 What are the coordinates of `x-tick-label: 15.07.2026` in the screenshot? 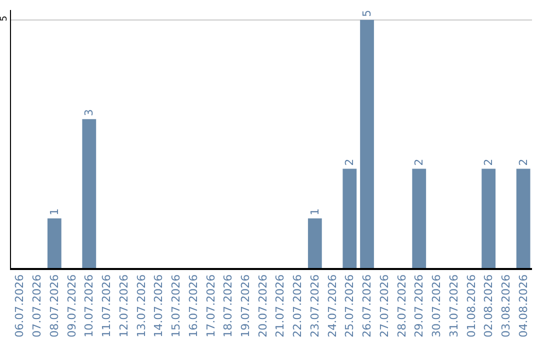 It's located at (176, 306).